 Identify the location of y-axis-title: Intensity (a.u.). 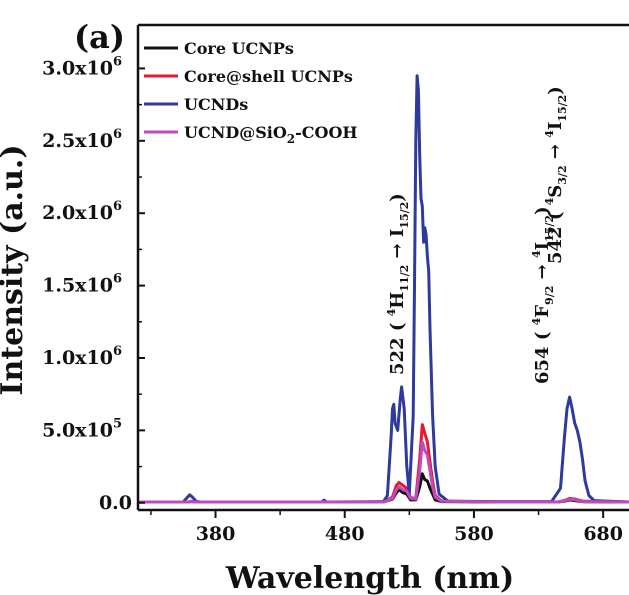
(15, 269).